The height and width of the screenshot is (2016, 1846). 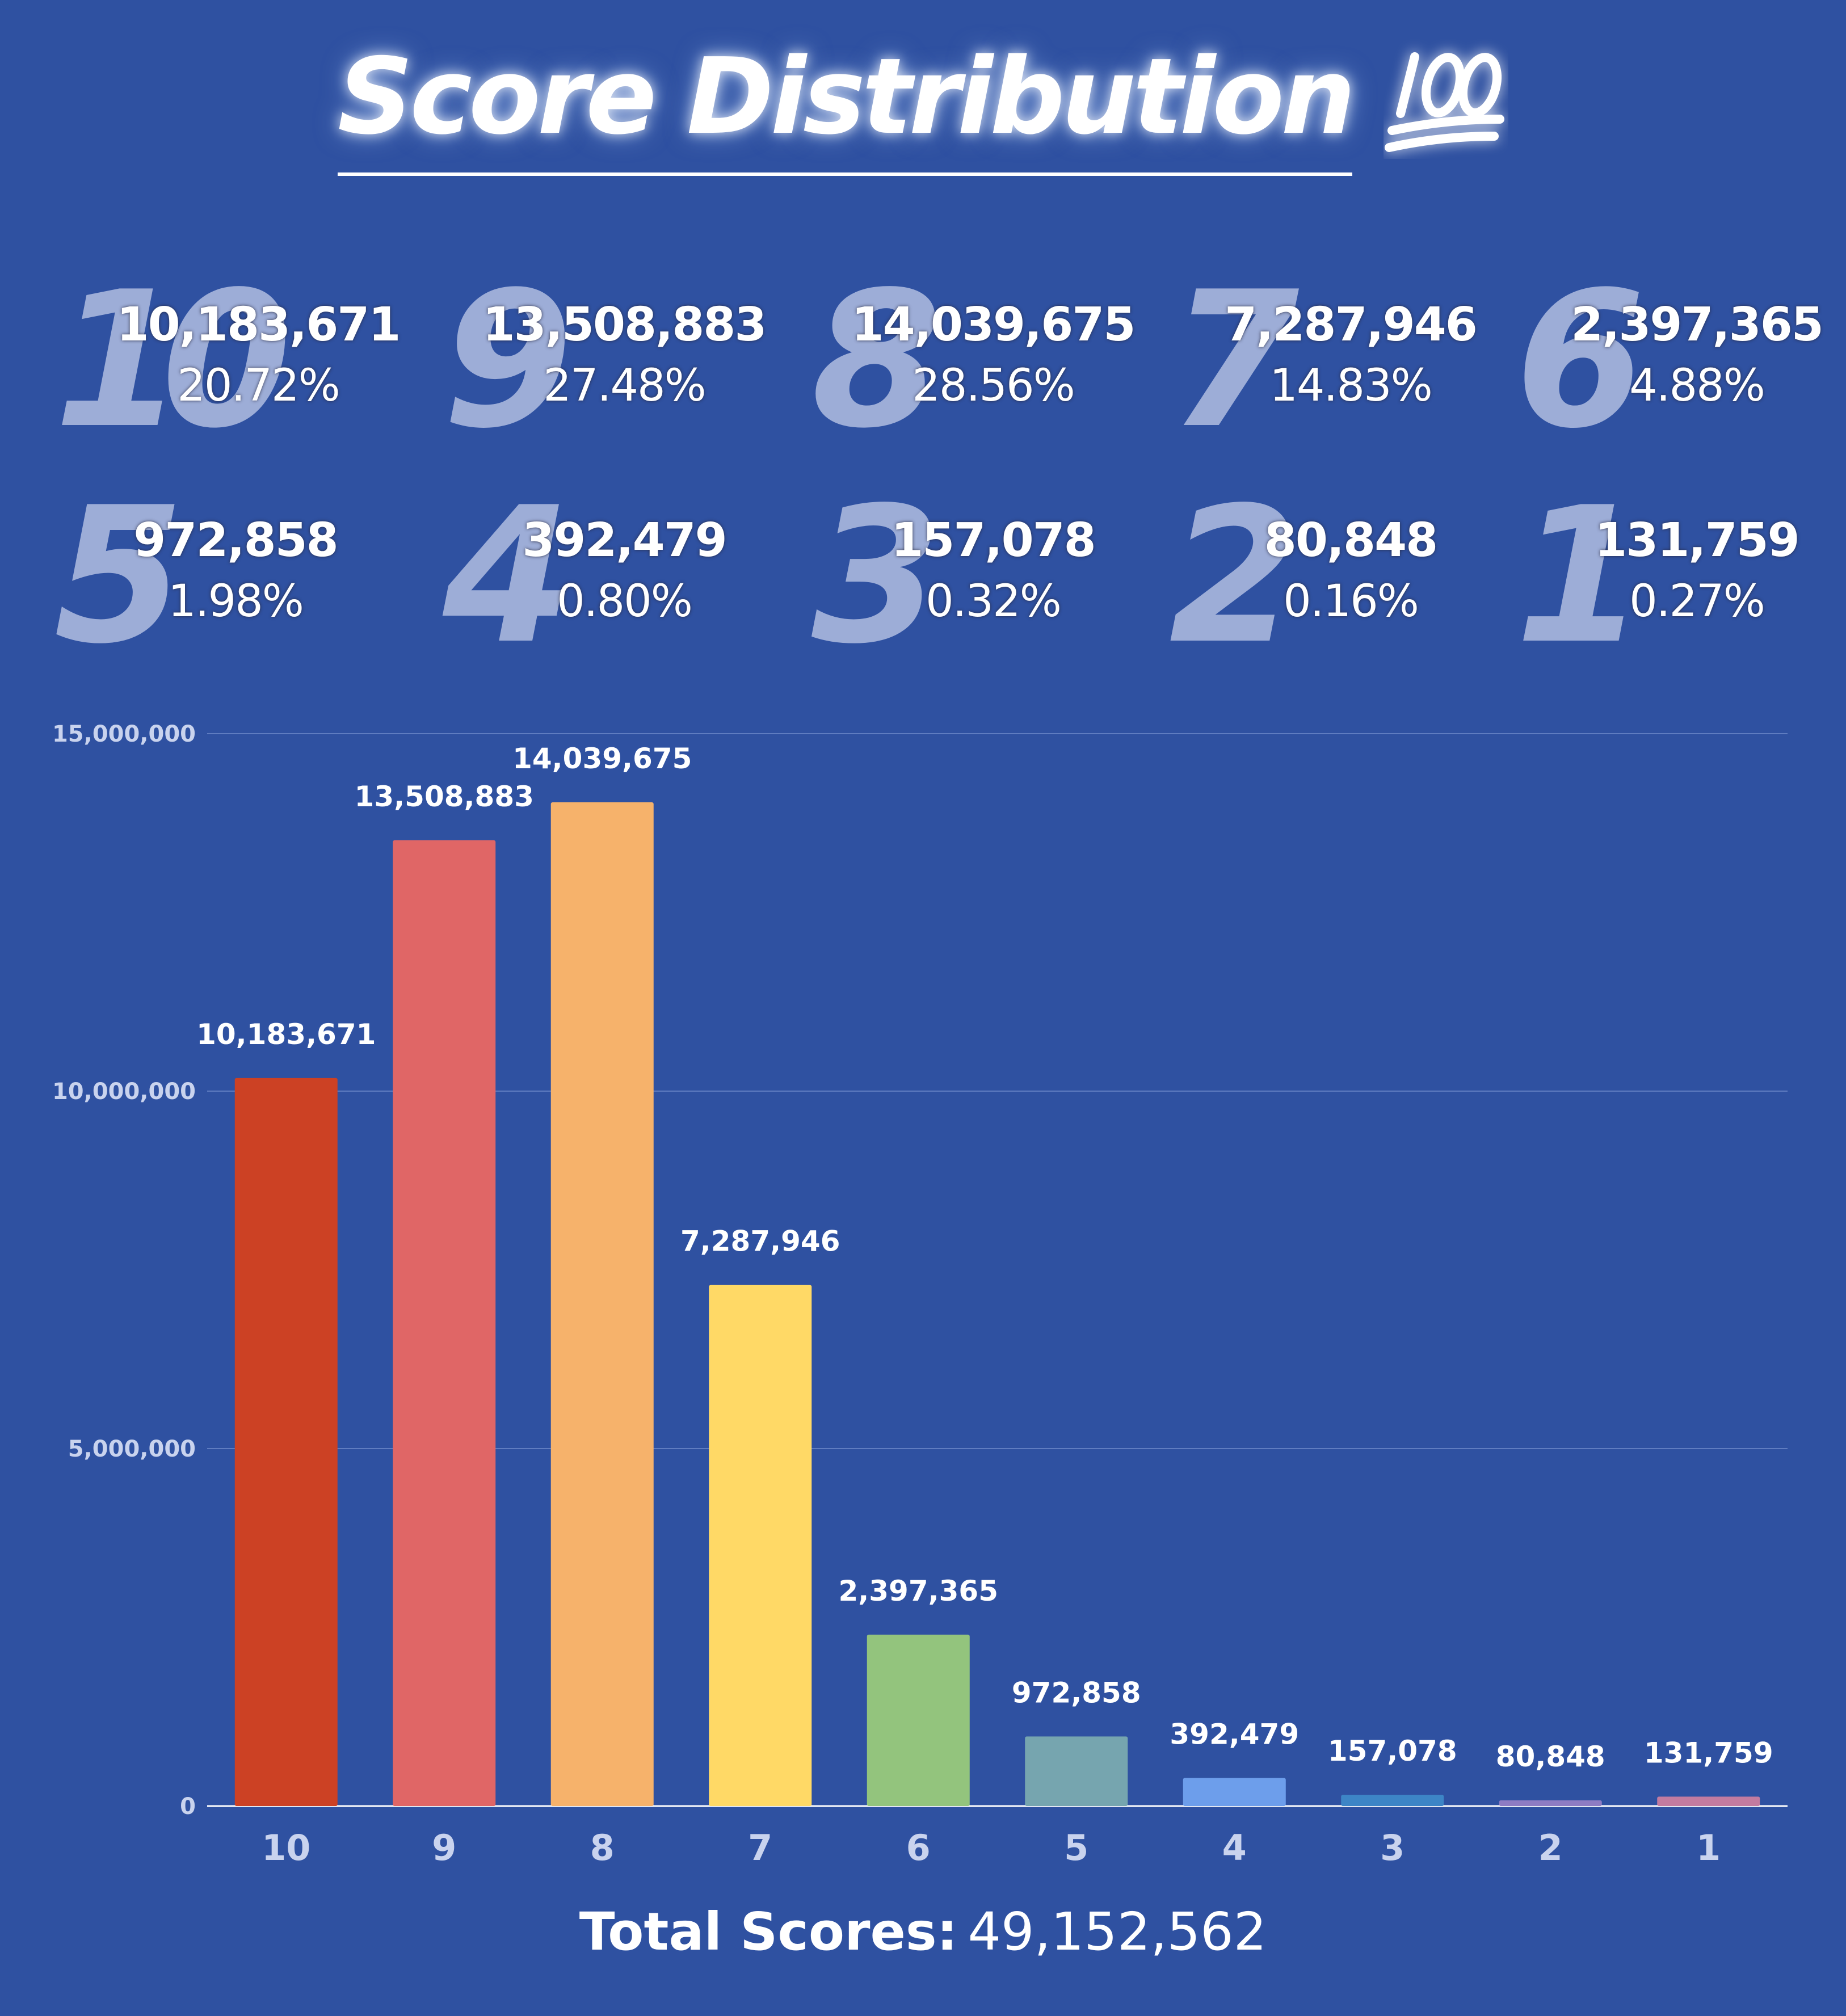 I want to click on y-axis-ticks: 0 5,000,000 10,000,000 15,000,000, so click(x=124, y=1271).